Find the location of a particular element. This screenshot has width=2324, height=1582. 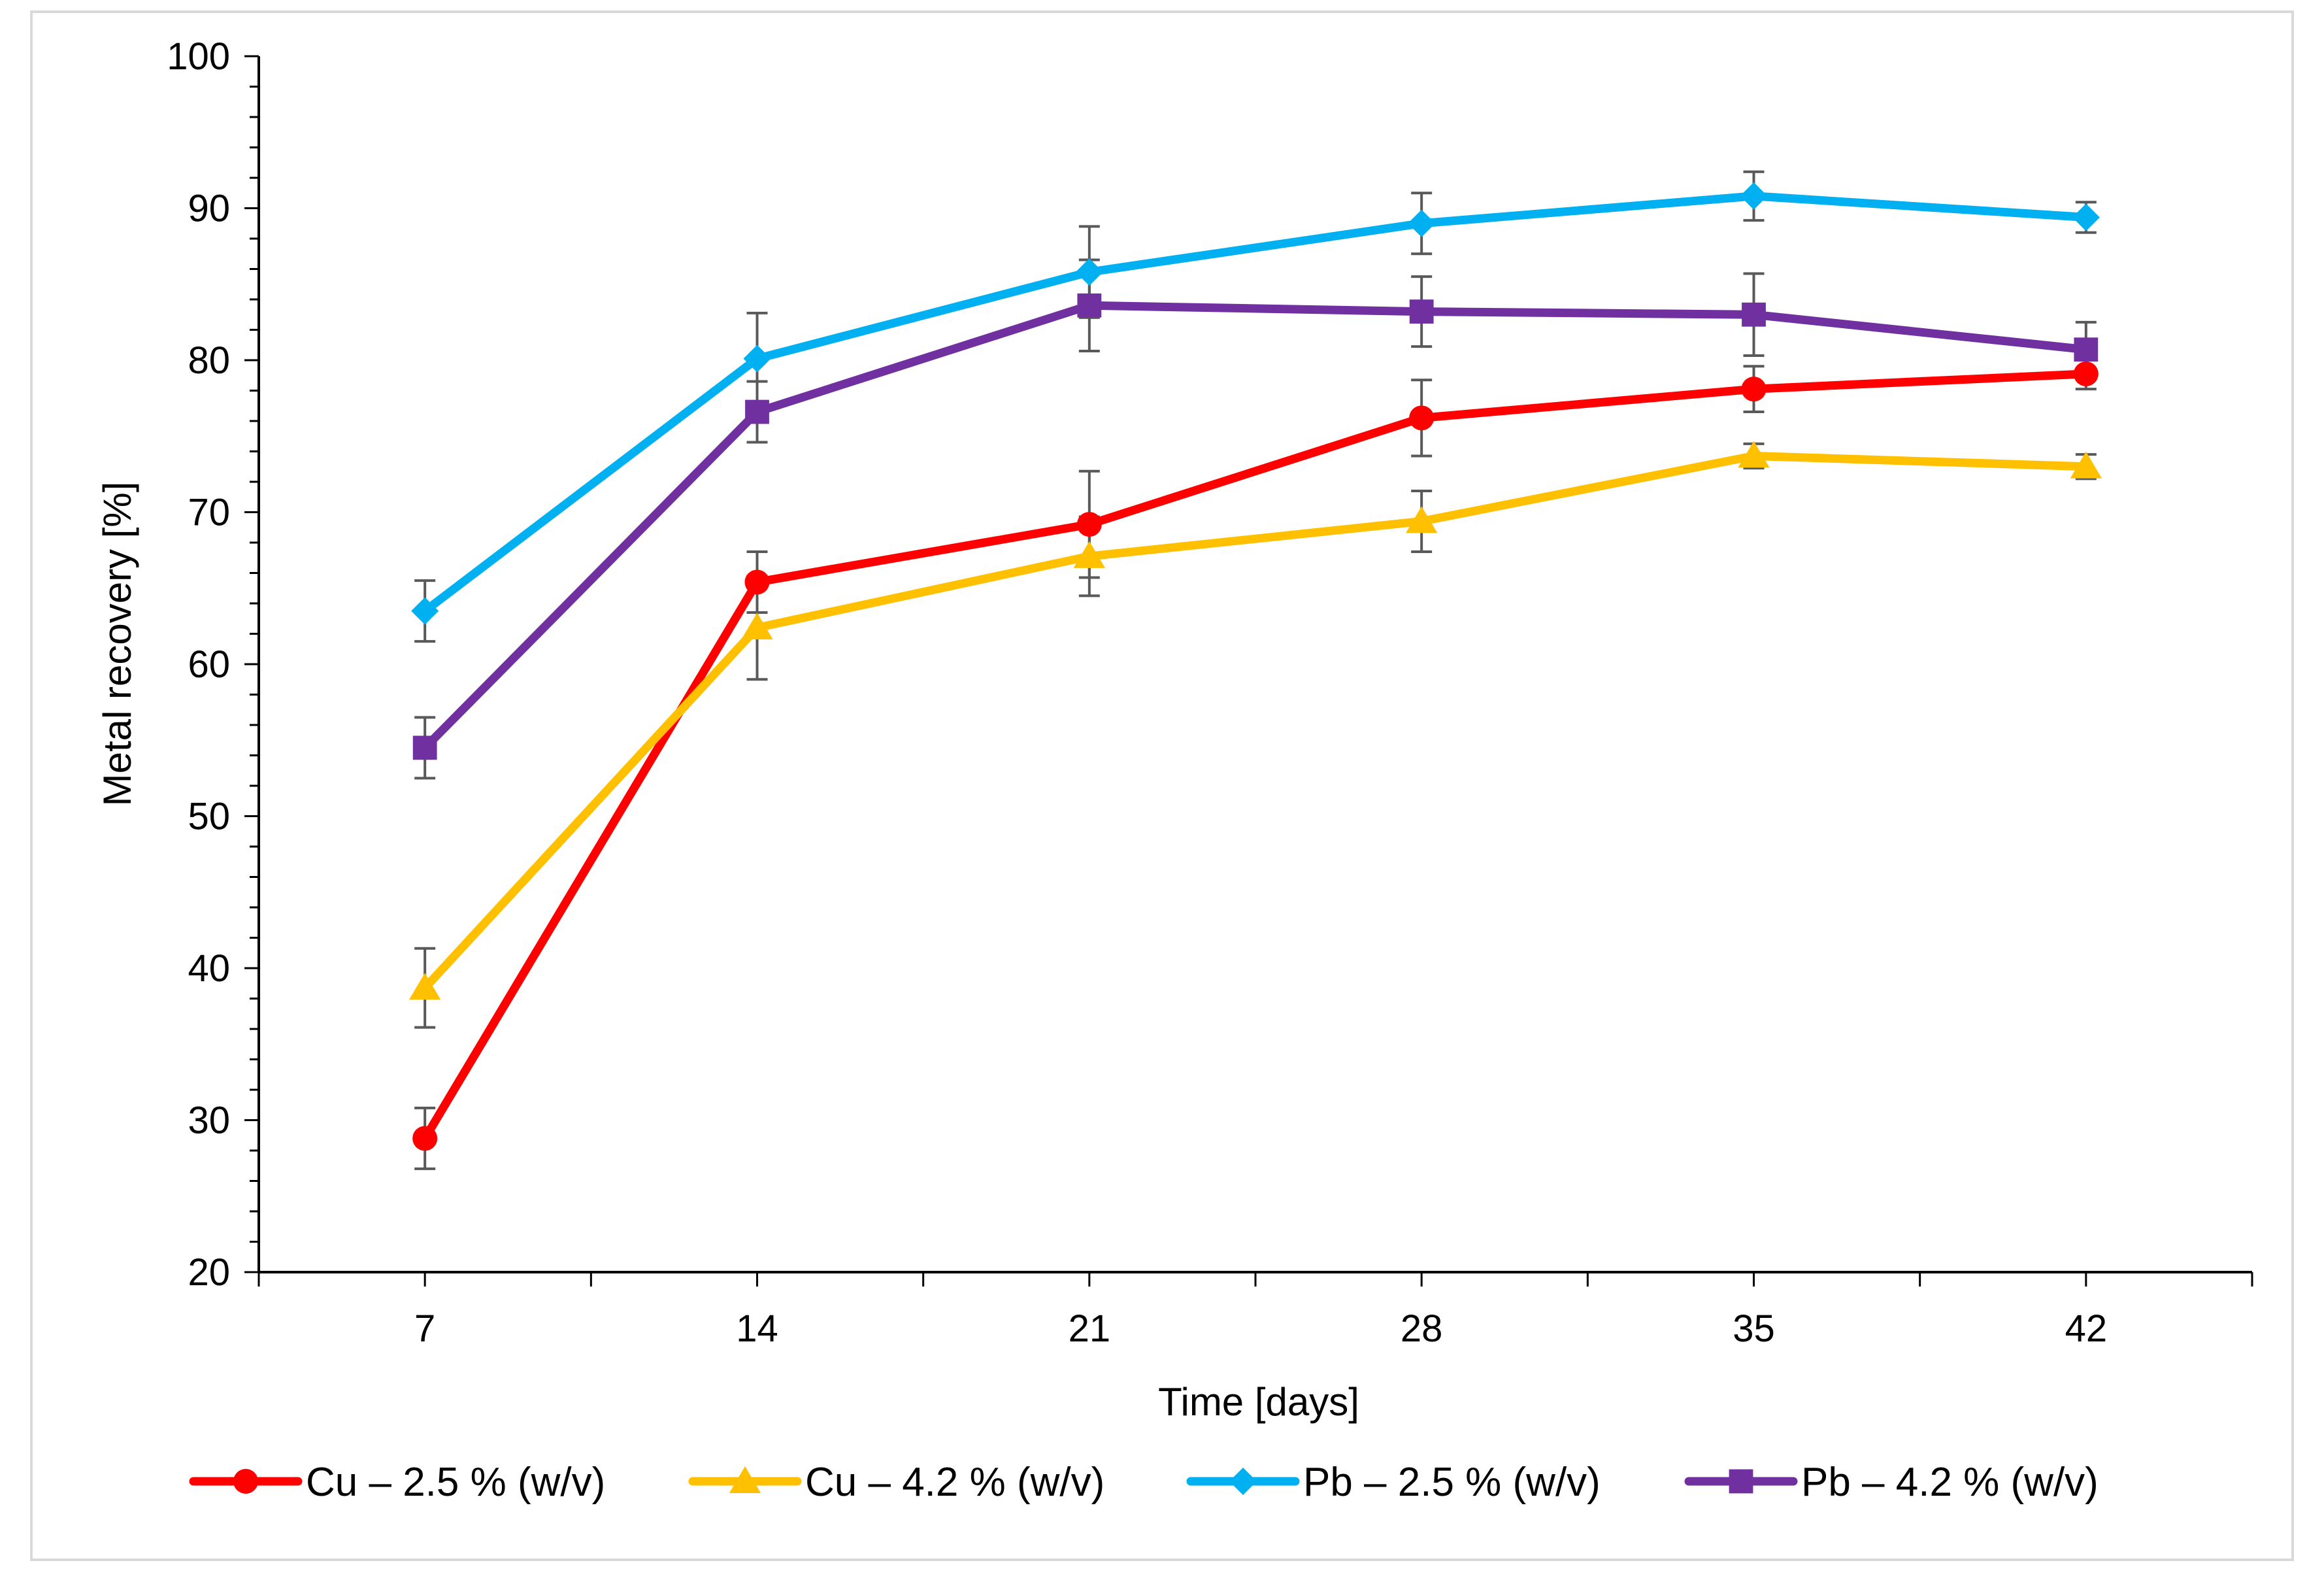

x-tick-label: 21 is located at coordinates (1090, 1328).